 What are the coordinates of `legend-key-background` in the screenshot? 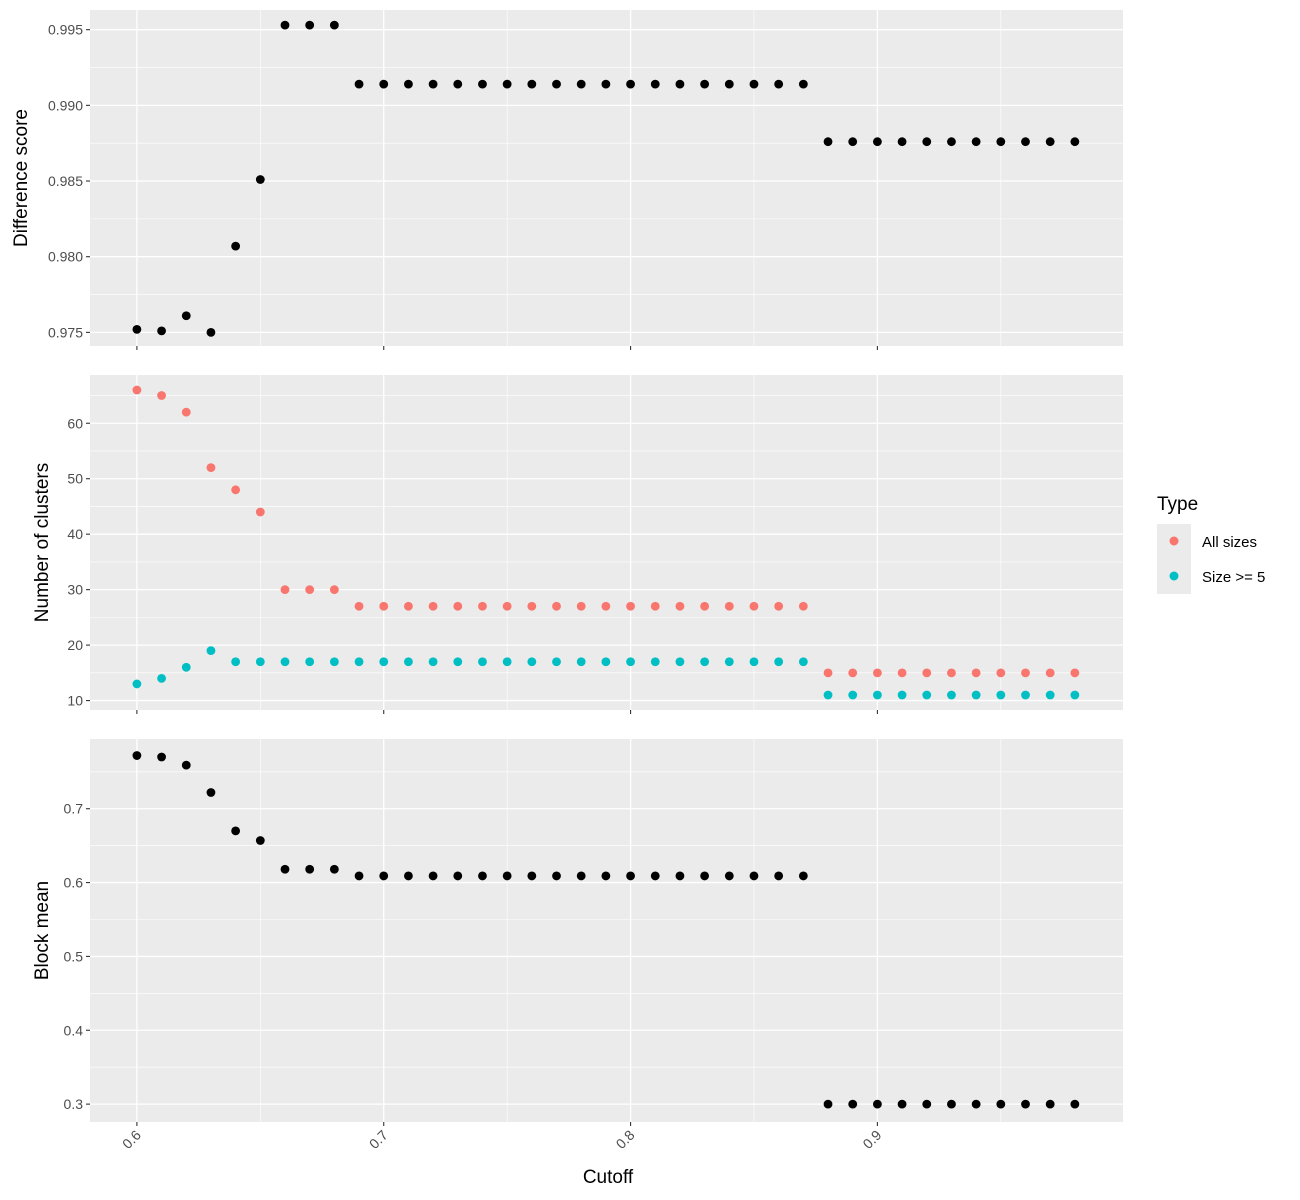 It's located at (1174, 559).